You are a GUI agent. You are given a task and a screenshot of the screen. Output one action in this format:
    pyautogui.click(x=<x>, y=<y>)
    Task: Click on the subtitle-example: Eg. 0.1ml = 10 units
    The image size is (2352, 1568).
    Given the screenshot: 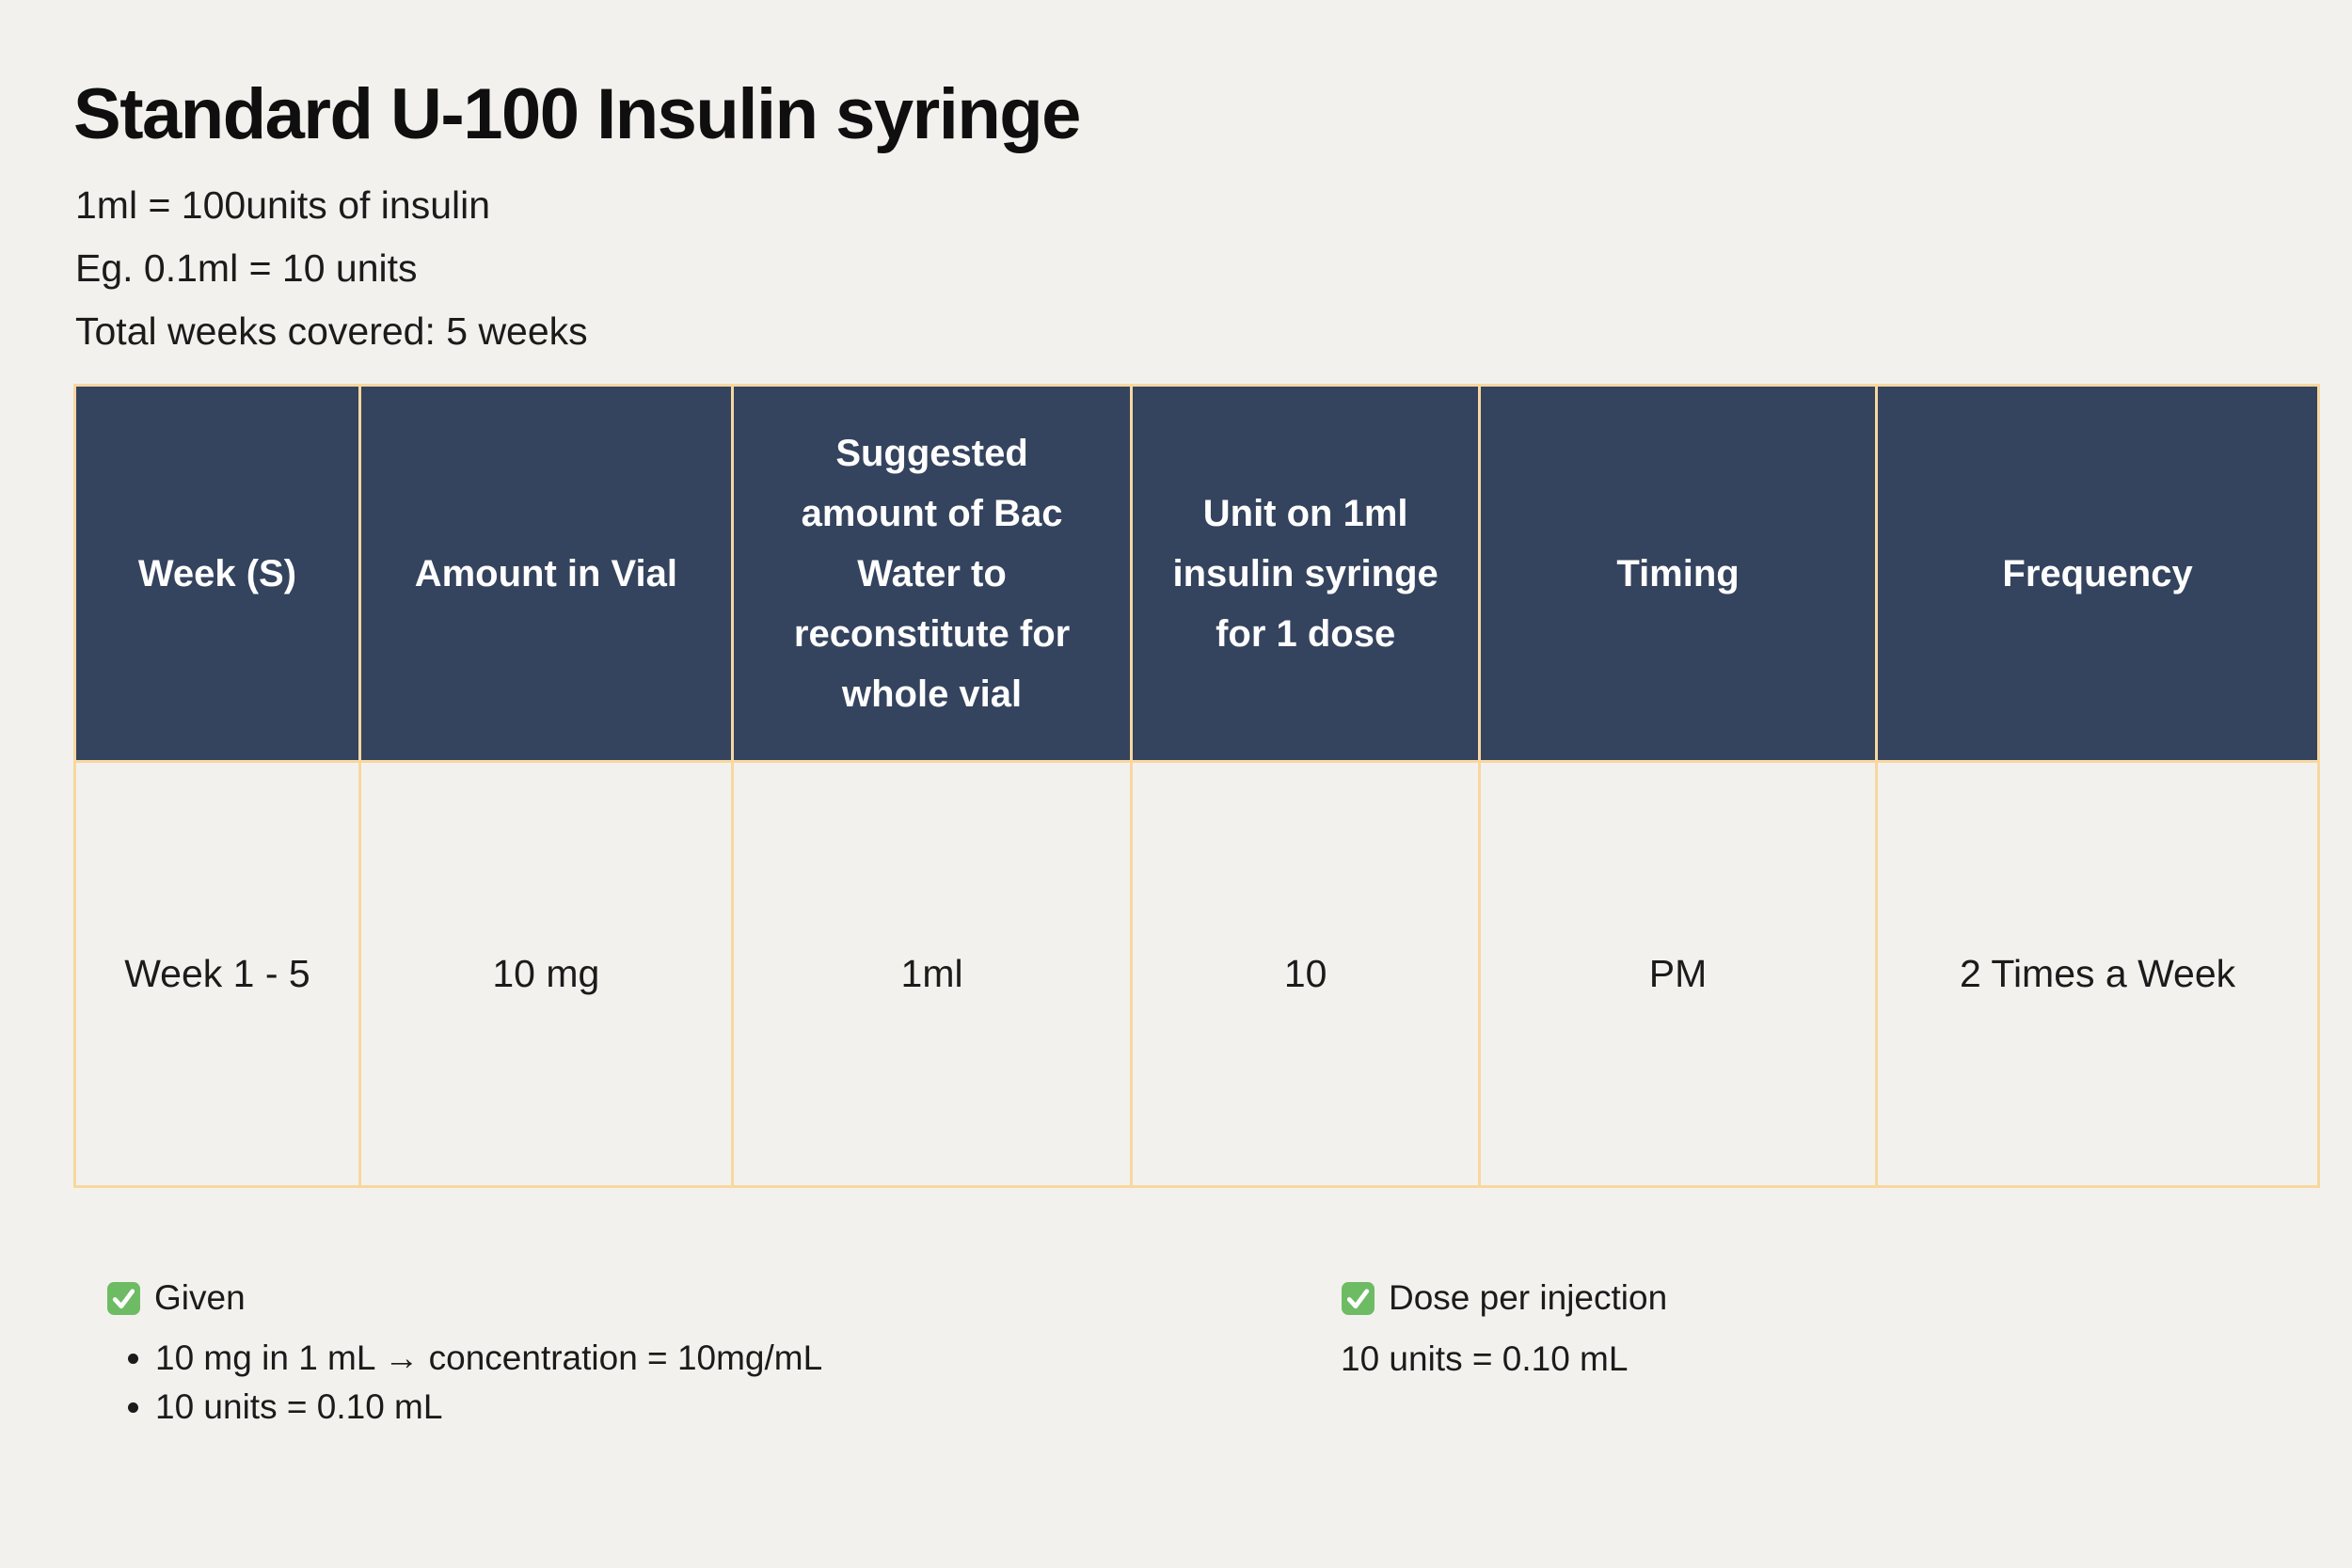 What is the action you would take?
    pyautogui.click(x=246, y=268)
    